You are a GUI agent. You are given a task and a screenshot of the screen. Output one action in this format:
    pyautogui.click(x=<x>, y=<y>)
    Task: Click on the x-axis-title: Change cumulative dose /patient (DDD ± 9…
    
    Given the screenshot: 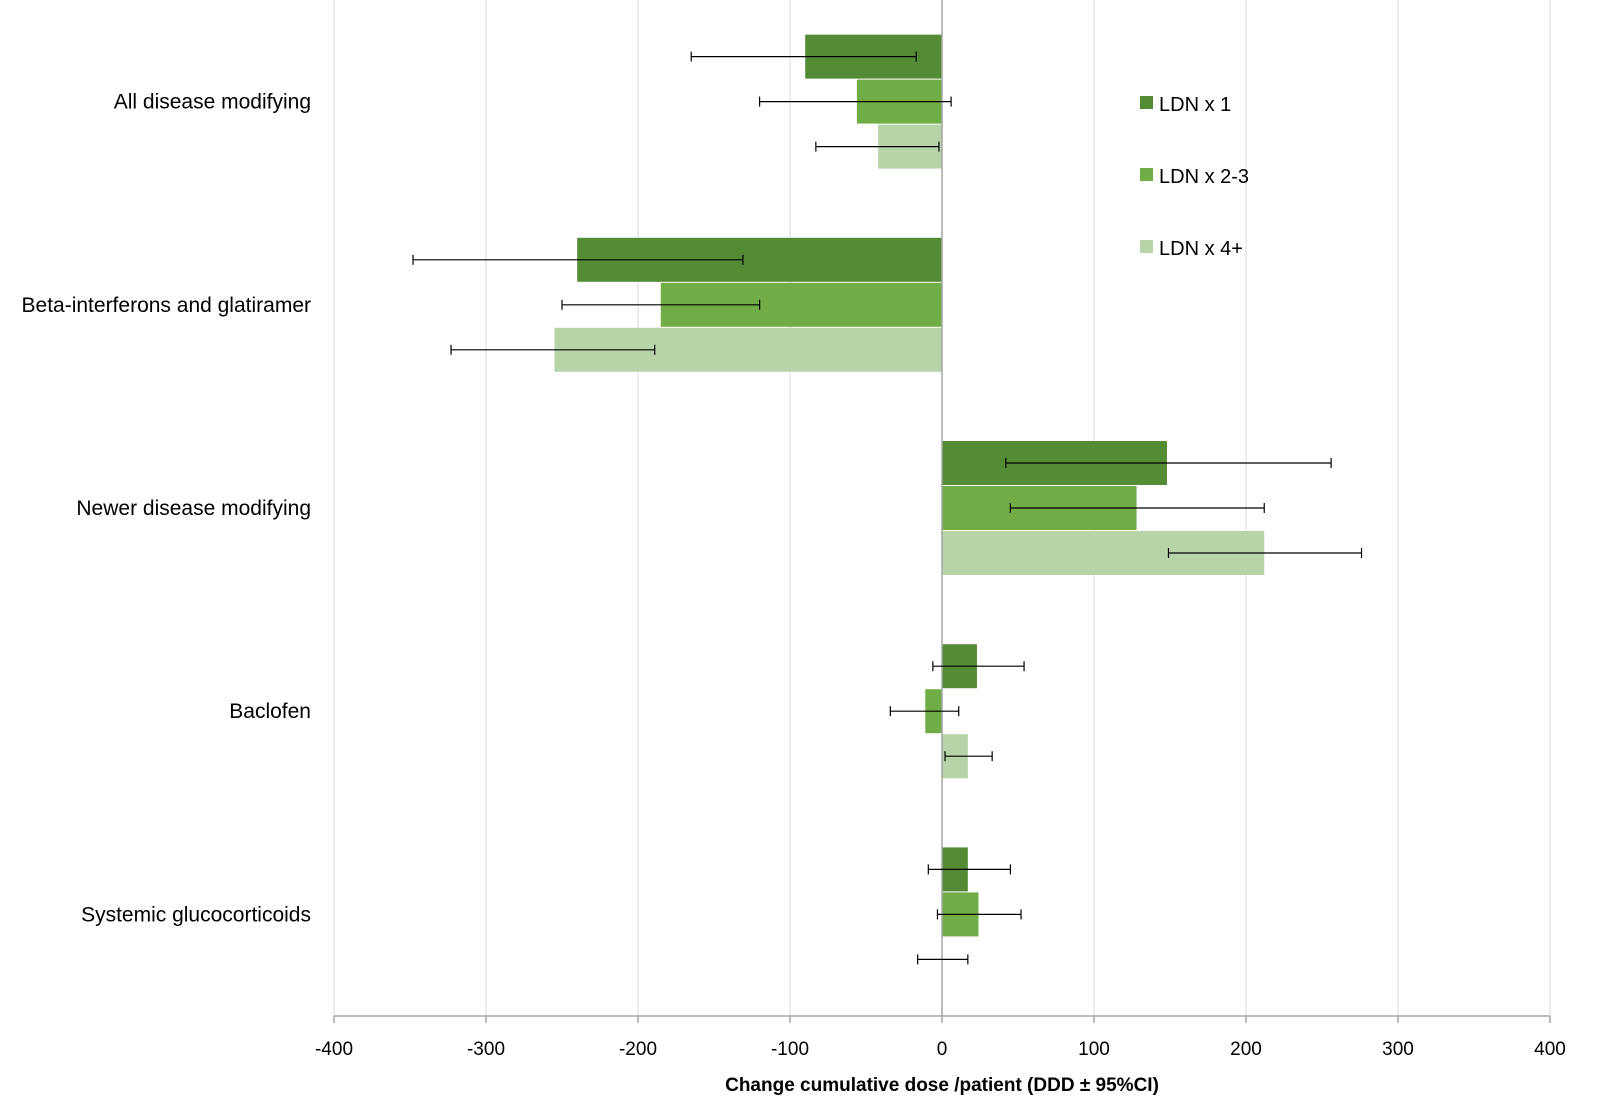 What is the action you would take?
    pyautogui.click(x=942, y=1085)
    